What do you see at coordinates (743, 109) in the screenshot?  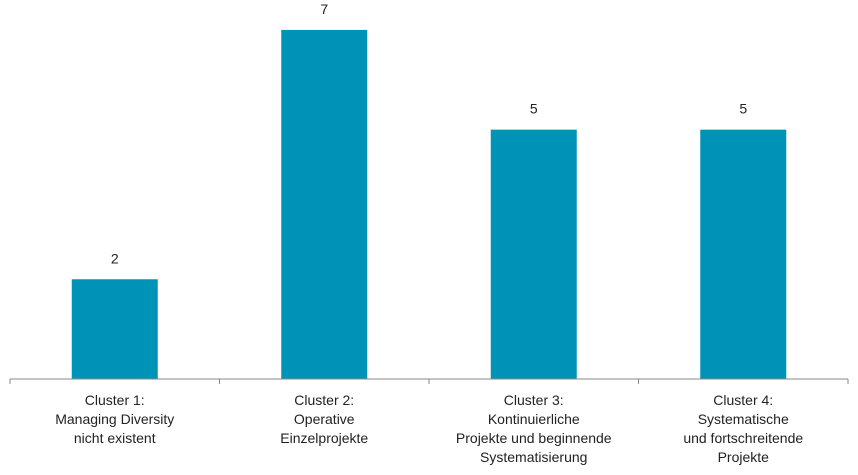 I see `data-label-cluster-4: 5` at bounding box center [743, 109].